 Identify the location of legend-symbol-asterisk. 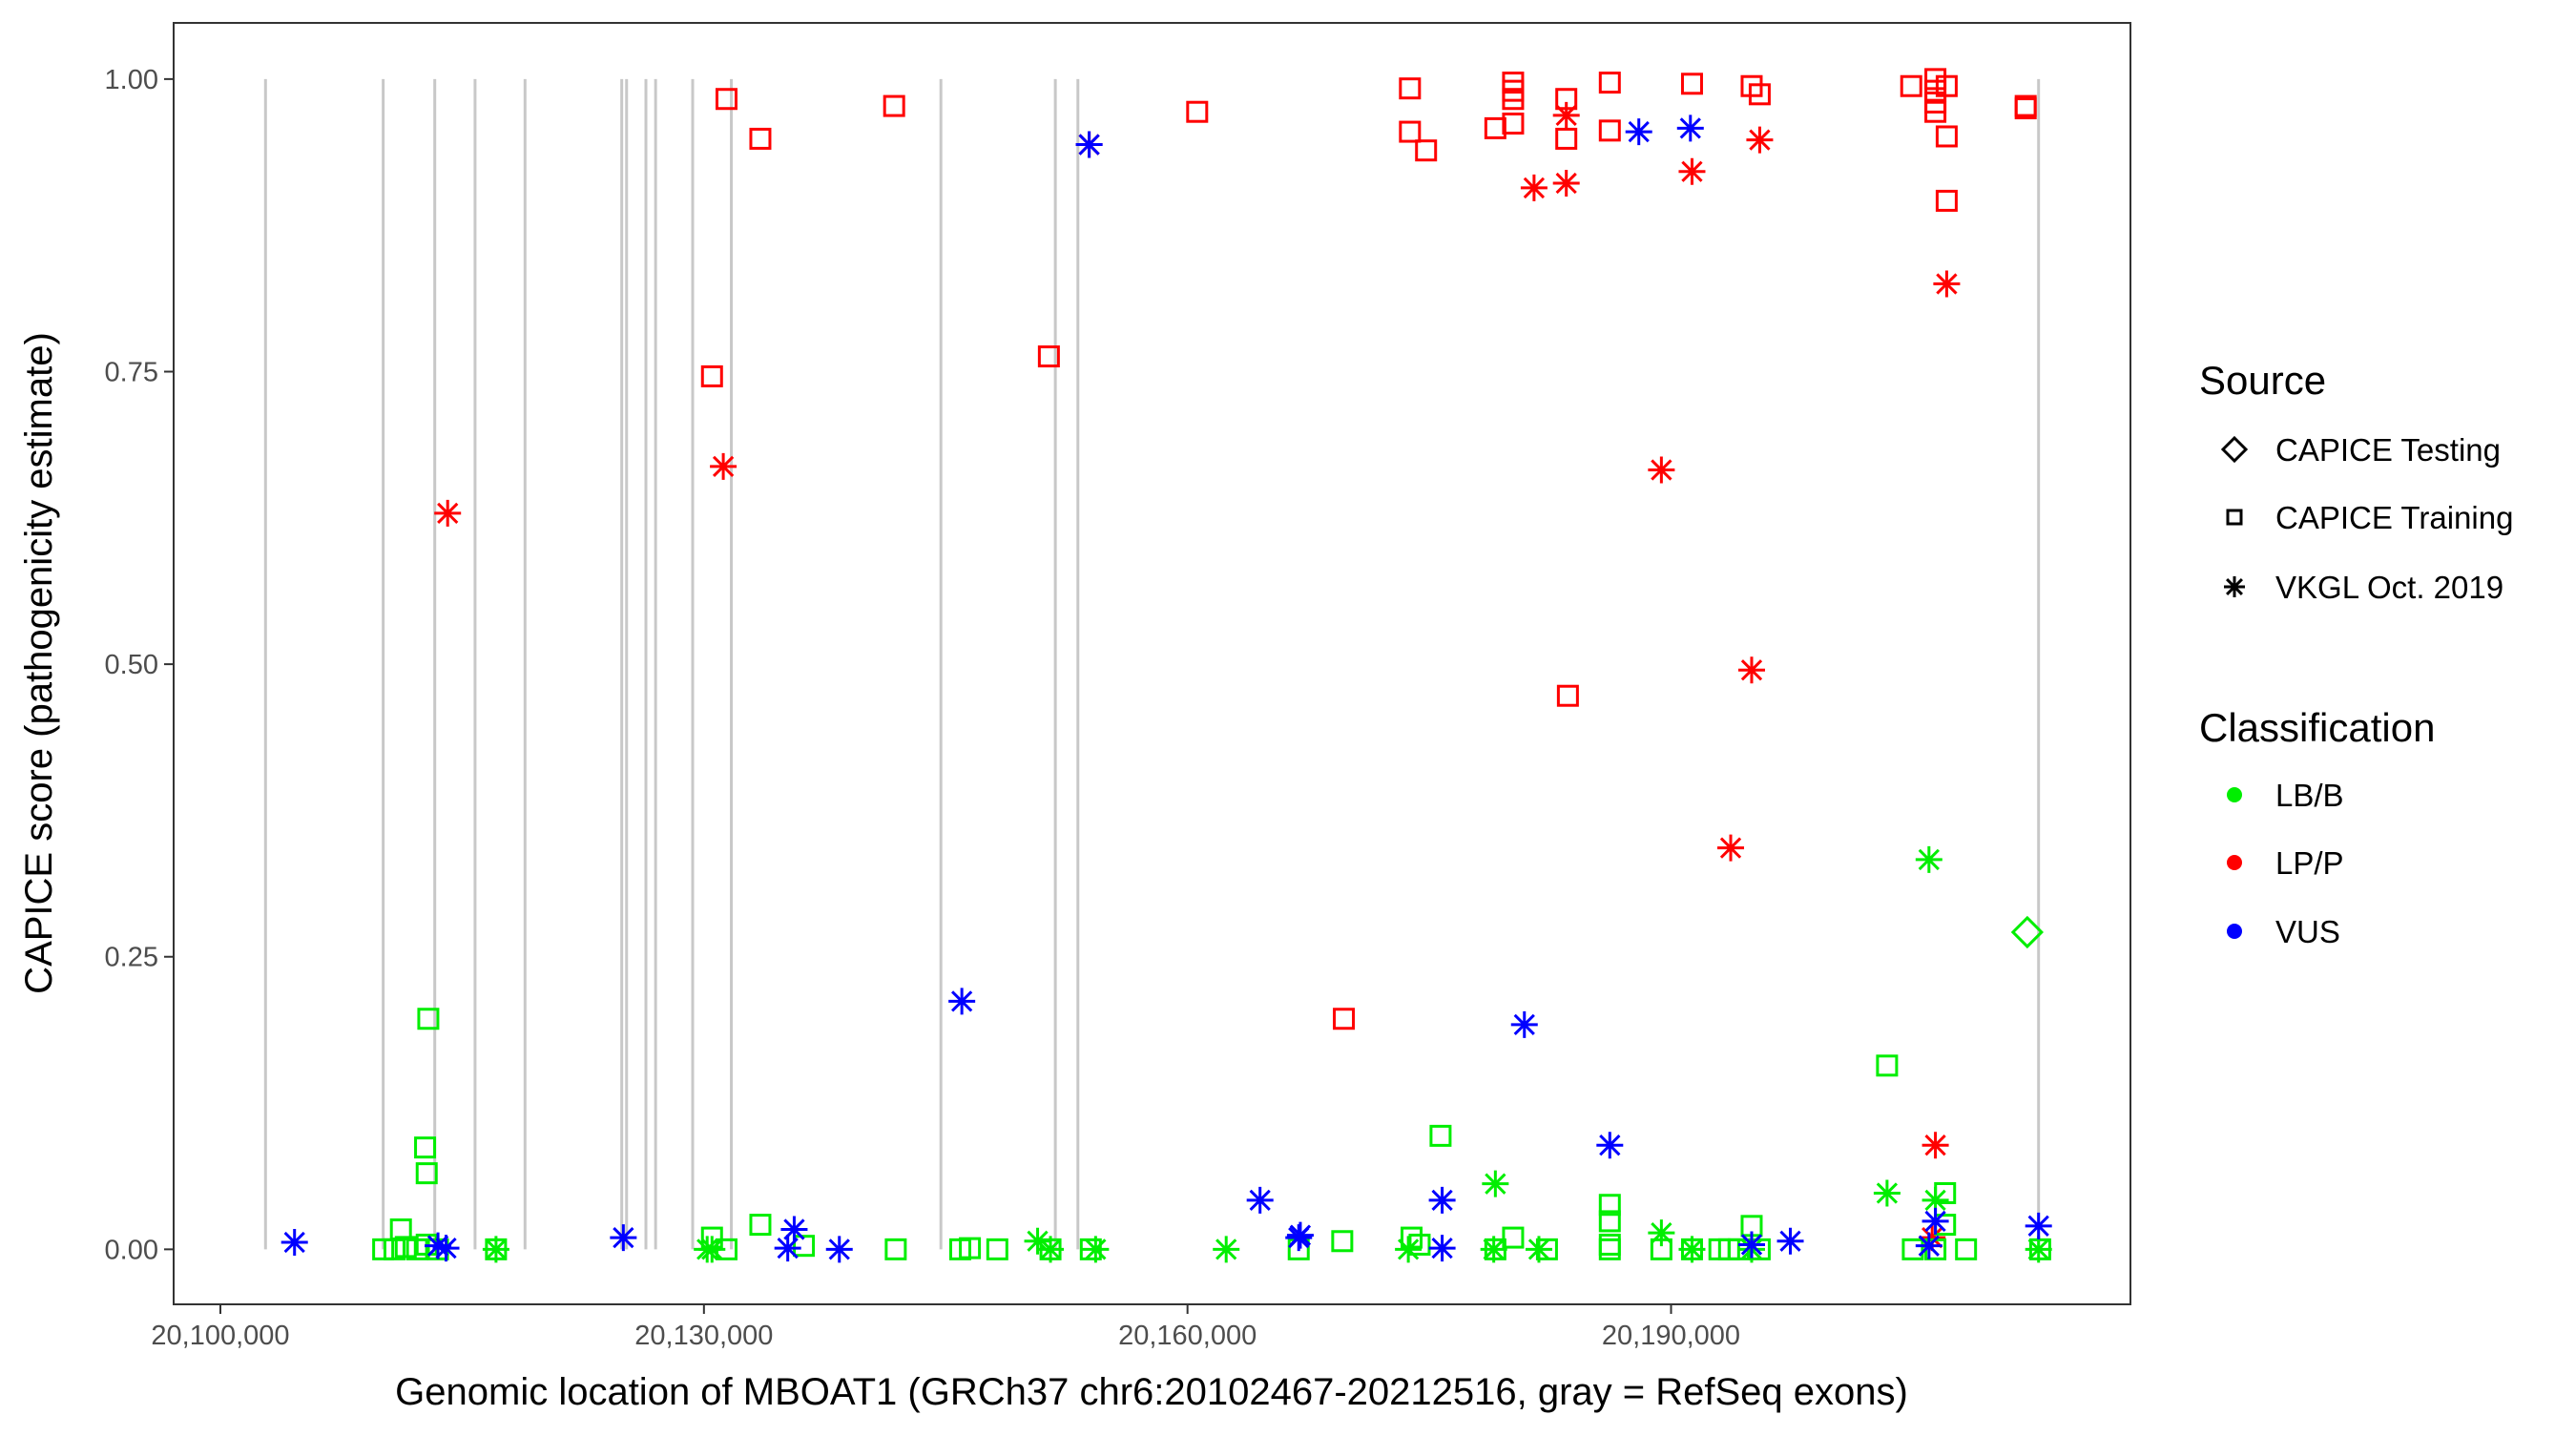
(2234, 586).